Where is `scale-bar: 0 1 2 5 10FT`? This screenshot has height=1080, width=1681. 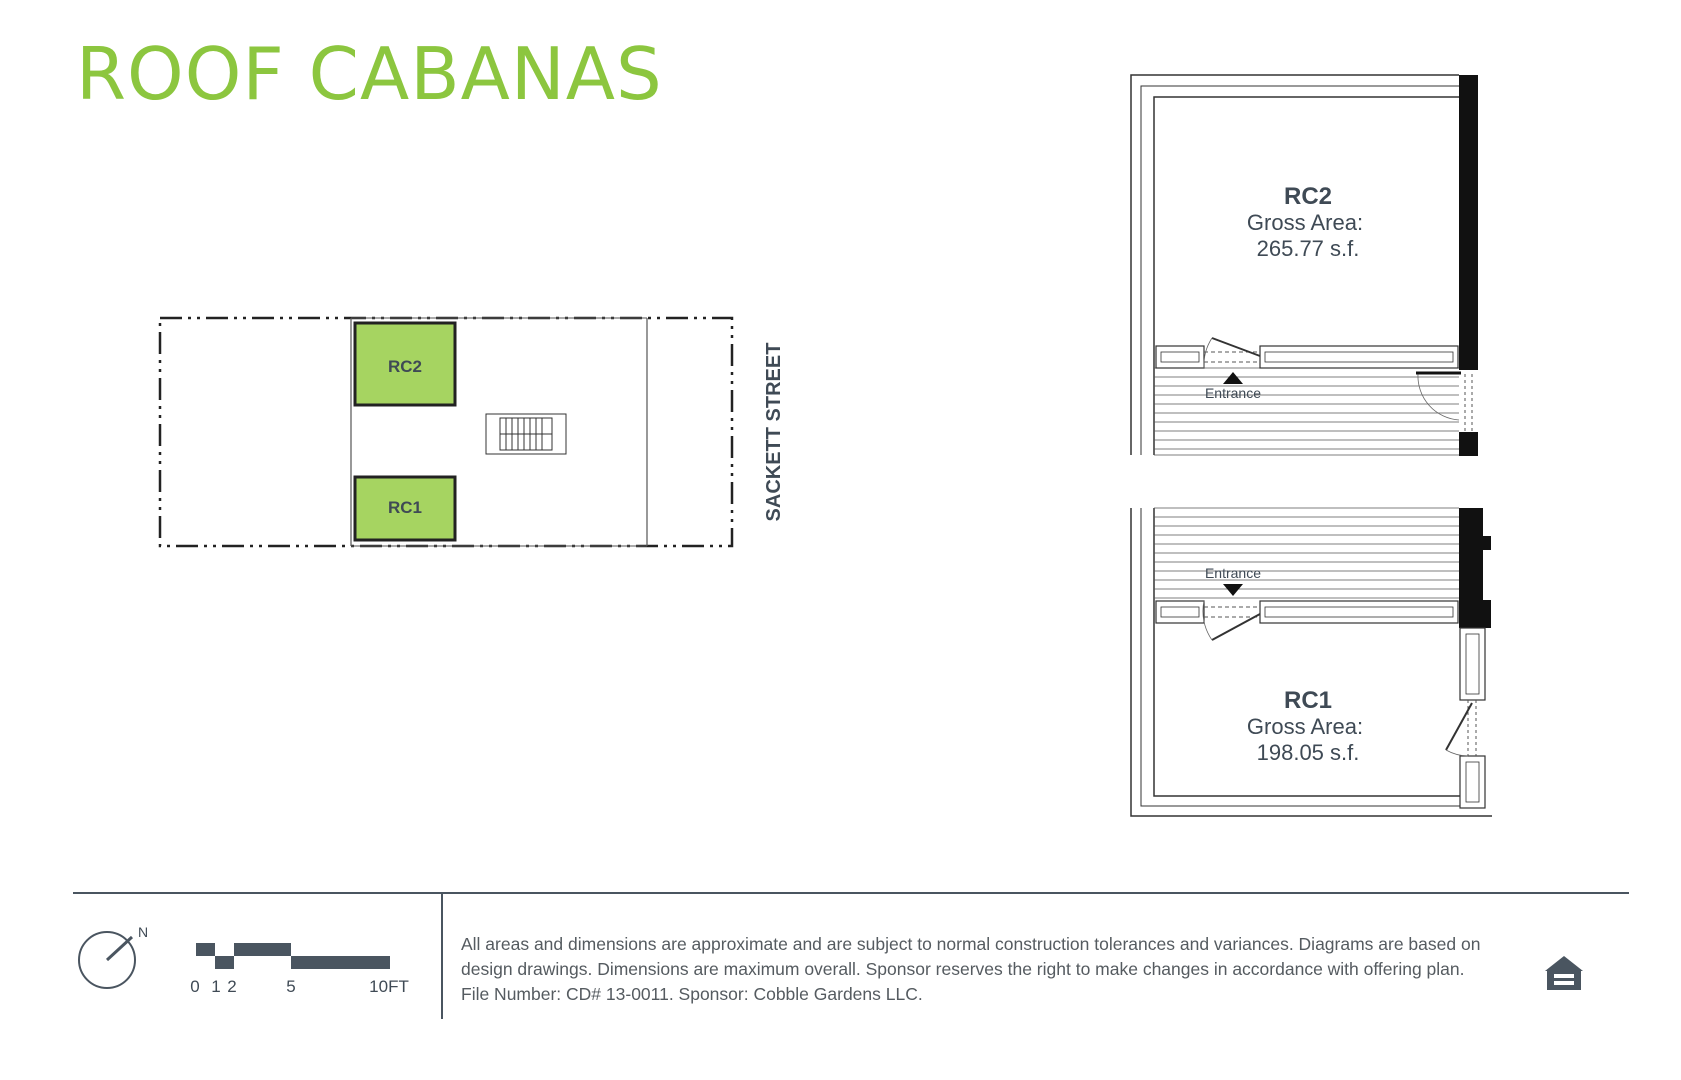
scale-bar: 0 1 2 5 10FT is located at coordinates (299, 969).